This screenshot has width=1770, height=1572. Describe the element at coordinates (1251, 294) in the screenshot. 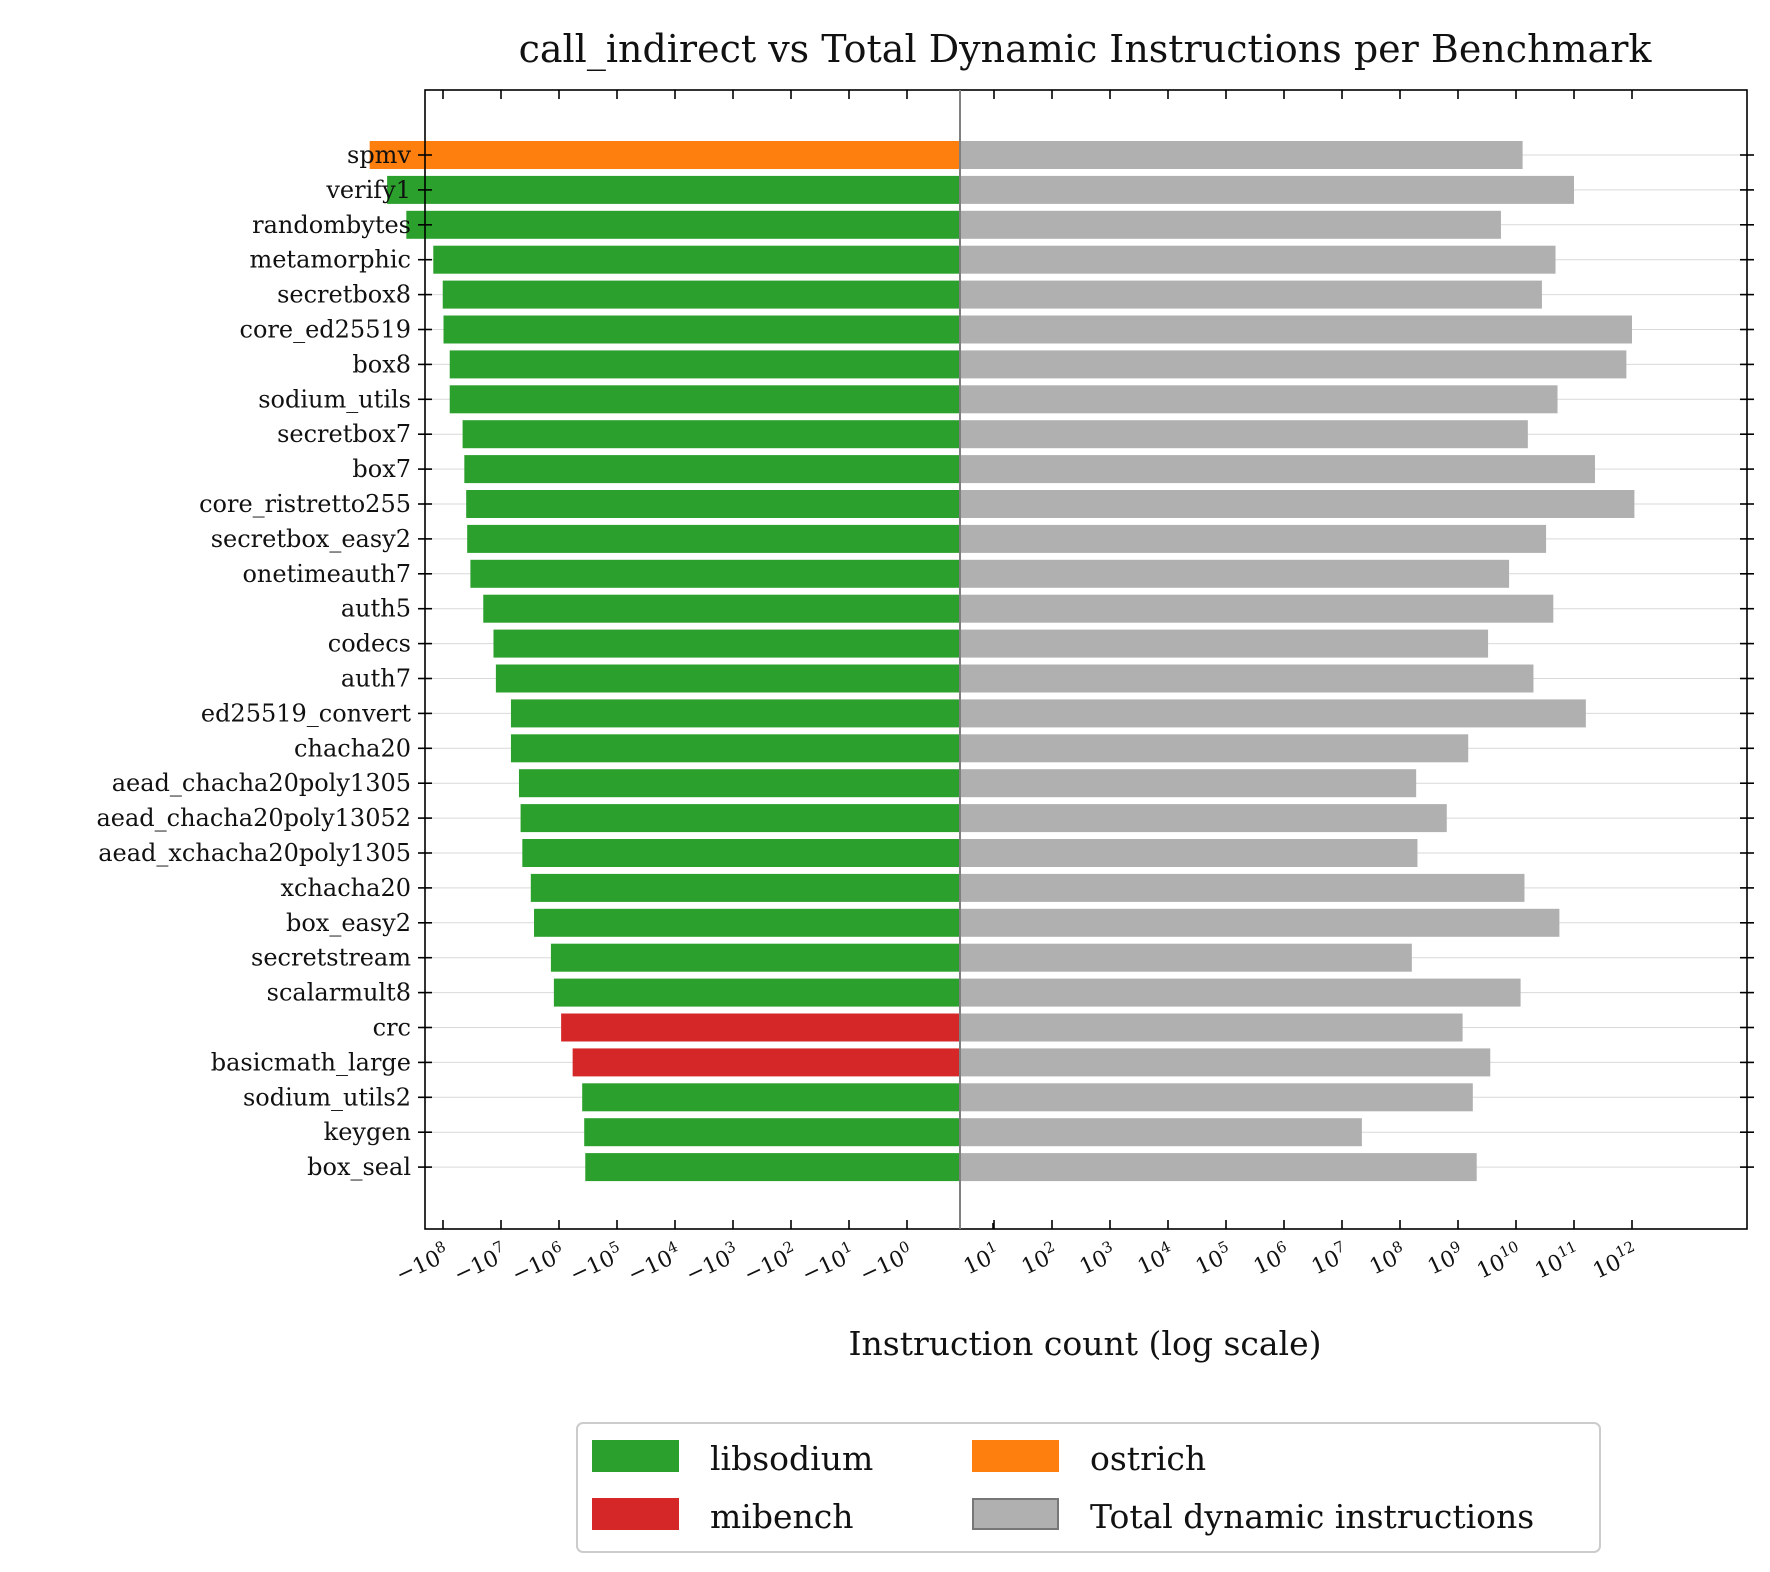

I see `total-bar-secretbox8` at that location.